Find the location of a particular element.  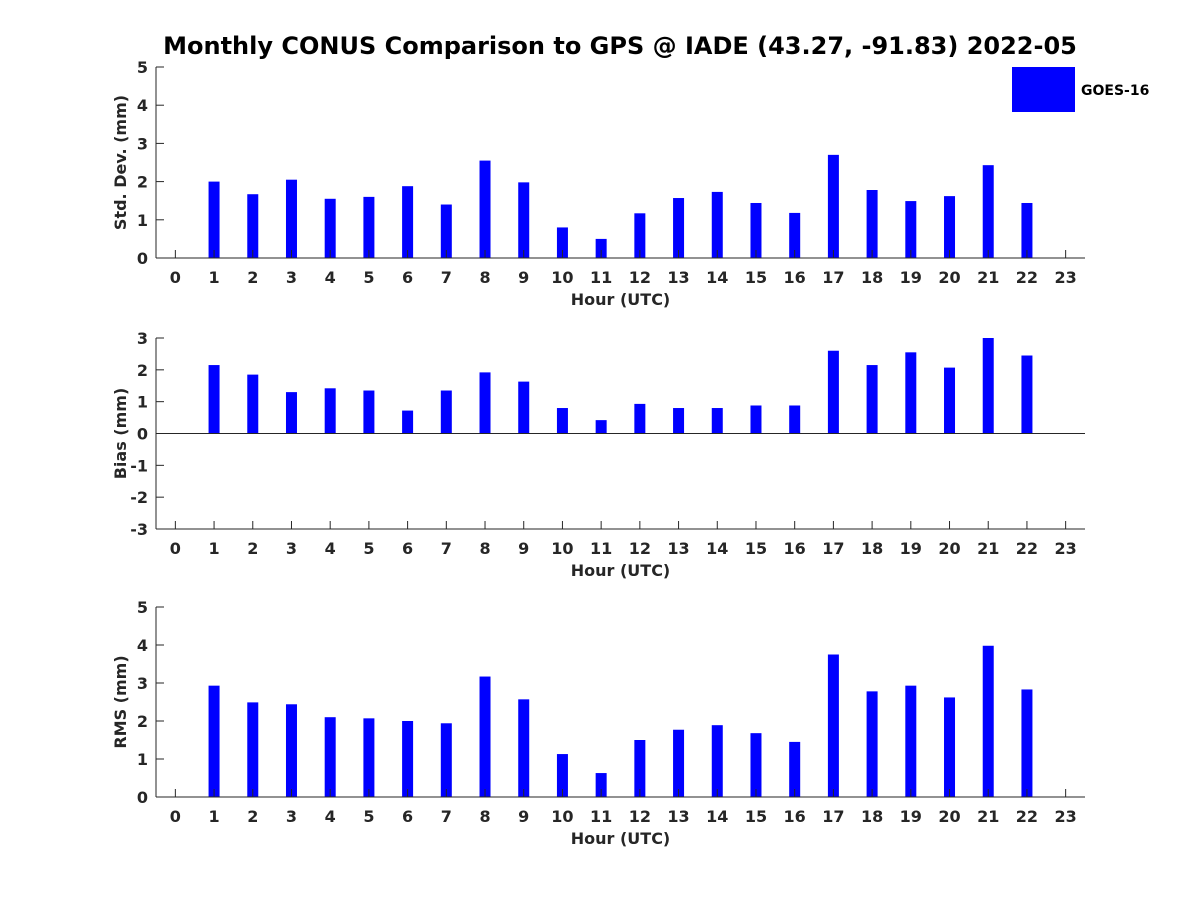

x-tick-label: 0 is located at coordinates (175, 548).